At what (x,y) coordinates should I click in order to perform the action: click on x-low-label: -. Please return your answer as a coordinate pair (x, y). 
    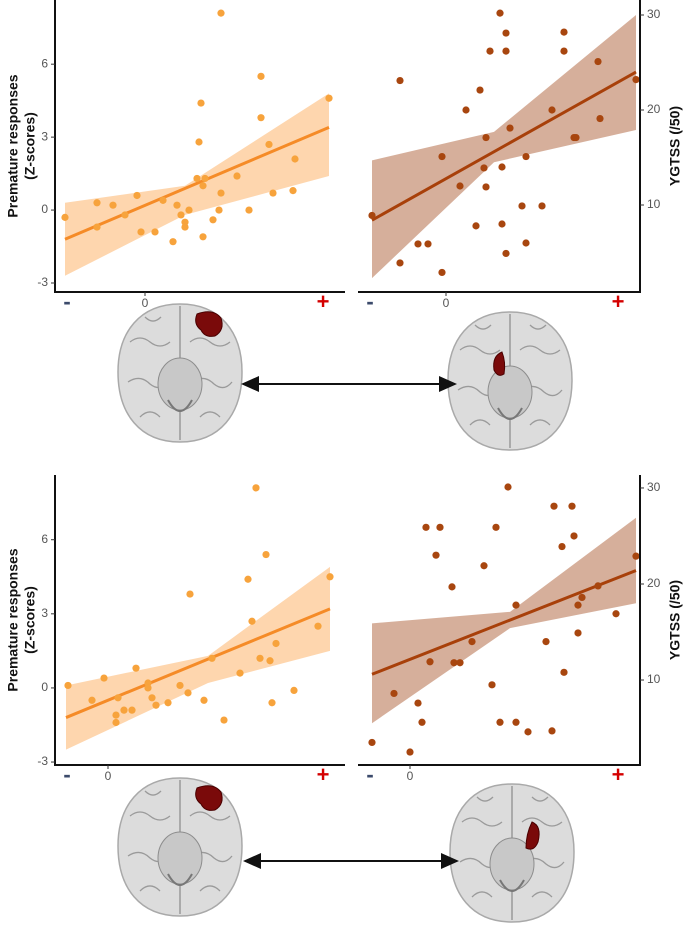
    Looking at the image, I should click on (66, 301).